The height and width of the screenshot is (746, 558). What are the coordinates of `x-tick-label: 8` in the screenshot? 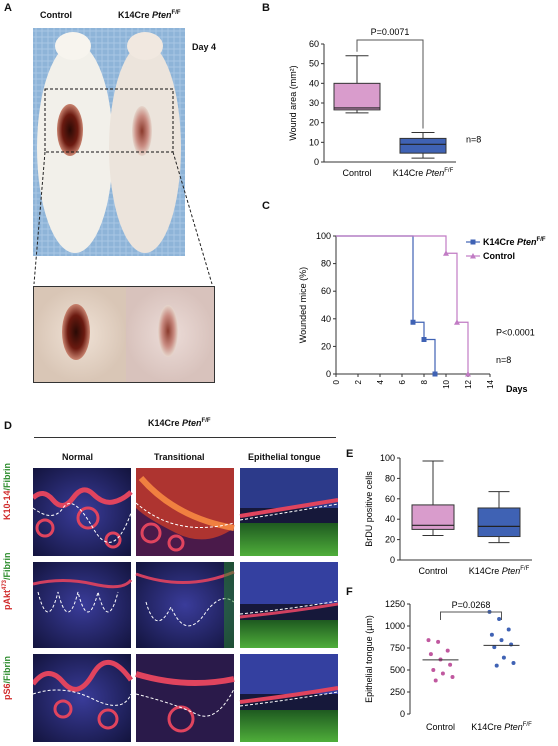 It's located at (424, 381).